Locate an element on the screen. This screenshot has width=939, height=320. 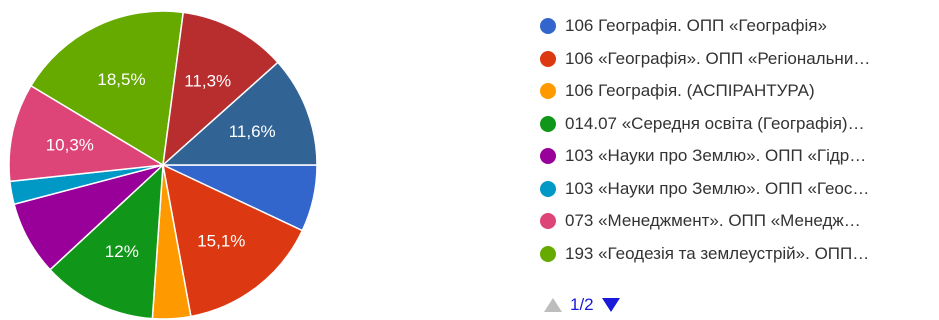
slice-data-label: 12% is located at coordinates (122, 251).